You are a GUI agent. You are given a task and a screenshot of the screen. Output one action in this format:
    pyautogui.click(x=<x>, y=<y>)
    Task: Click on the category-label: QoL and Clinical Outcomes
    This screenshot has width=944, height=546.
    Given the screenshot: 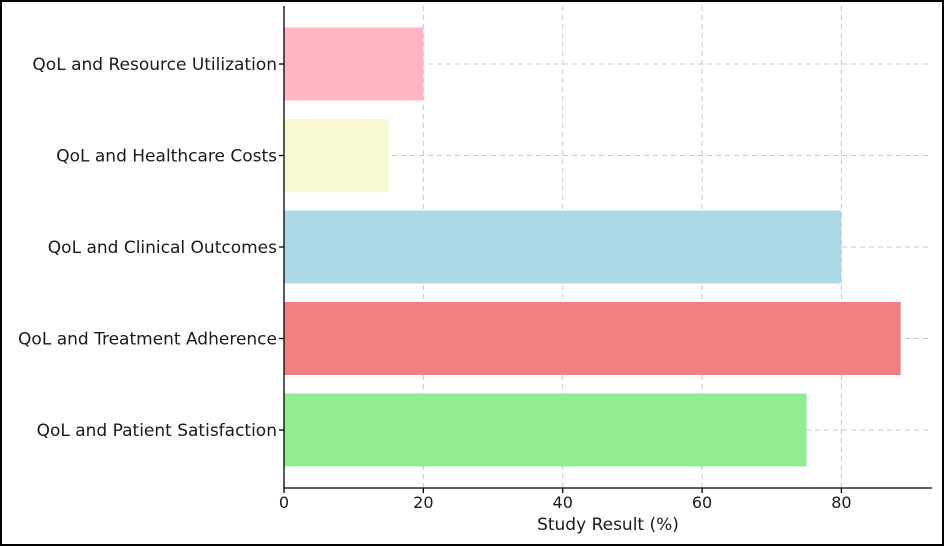 What is the action you would take?
    pyautogui.click(x=162, y=248)
    